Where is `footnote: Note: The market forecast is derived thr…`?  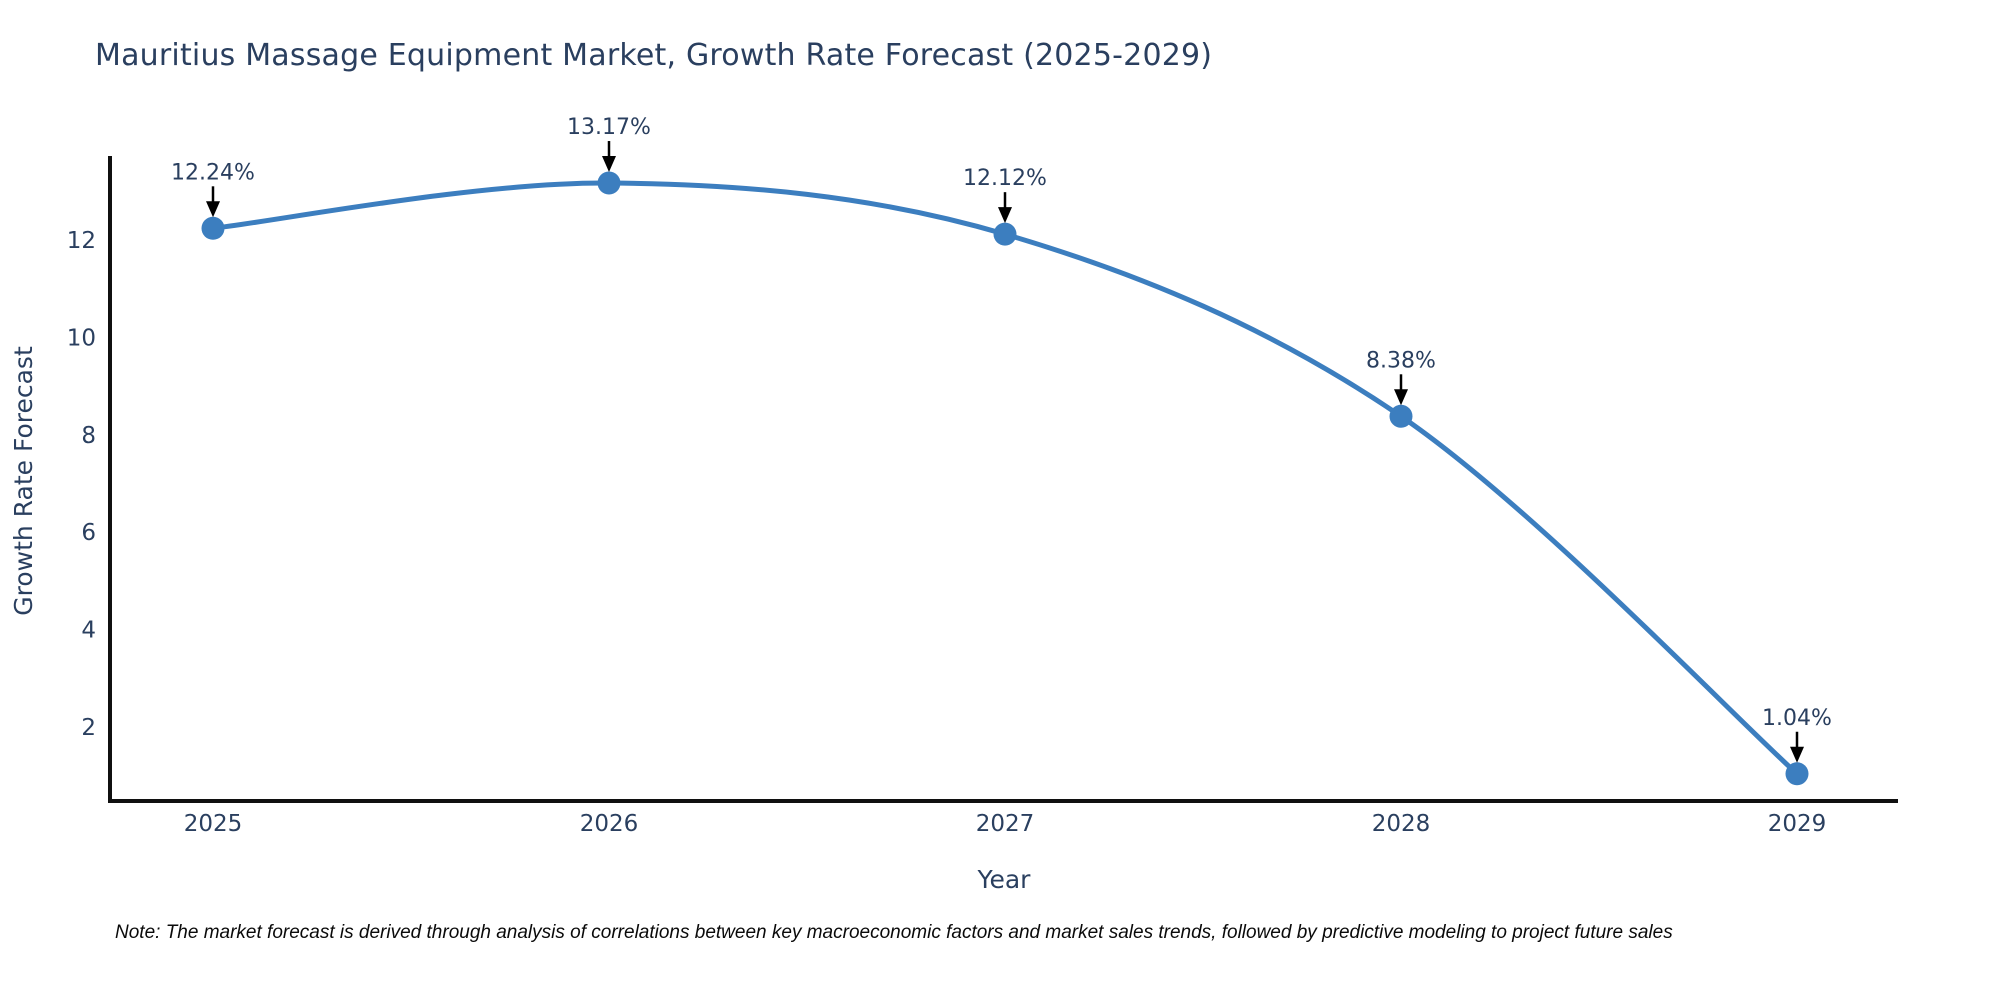
footnote: Note: The market forecast is derived thr… is located at coordinates (894, 932).